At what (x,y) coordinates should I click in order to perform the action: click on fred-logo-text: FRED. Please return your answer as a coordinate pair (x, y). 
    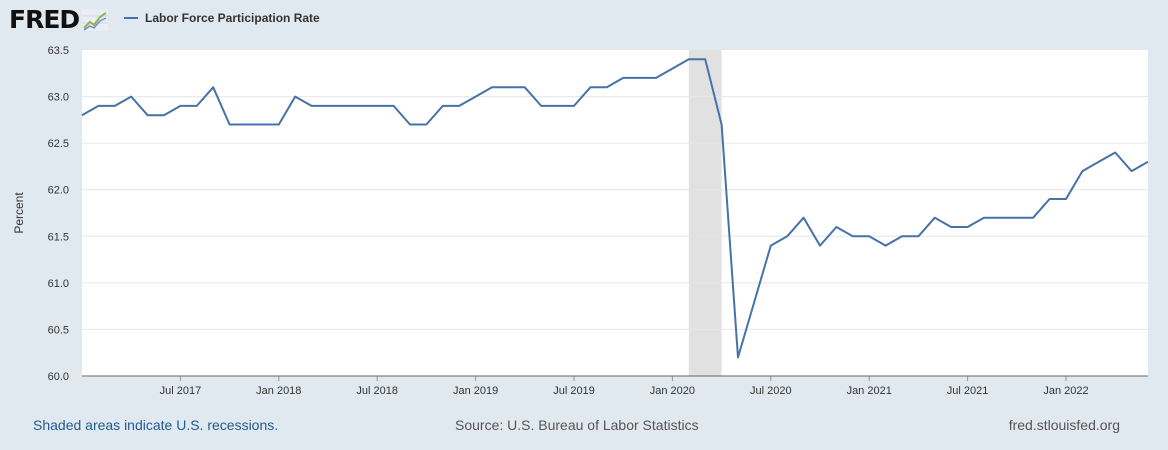
    Looking at the image, I should click on (44, 19).